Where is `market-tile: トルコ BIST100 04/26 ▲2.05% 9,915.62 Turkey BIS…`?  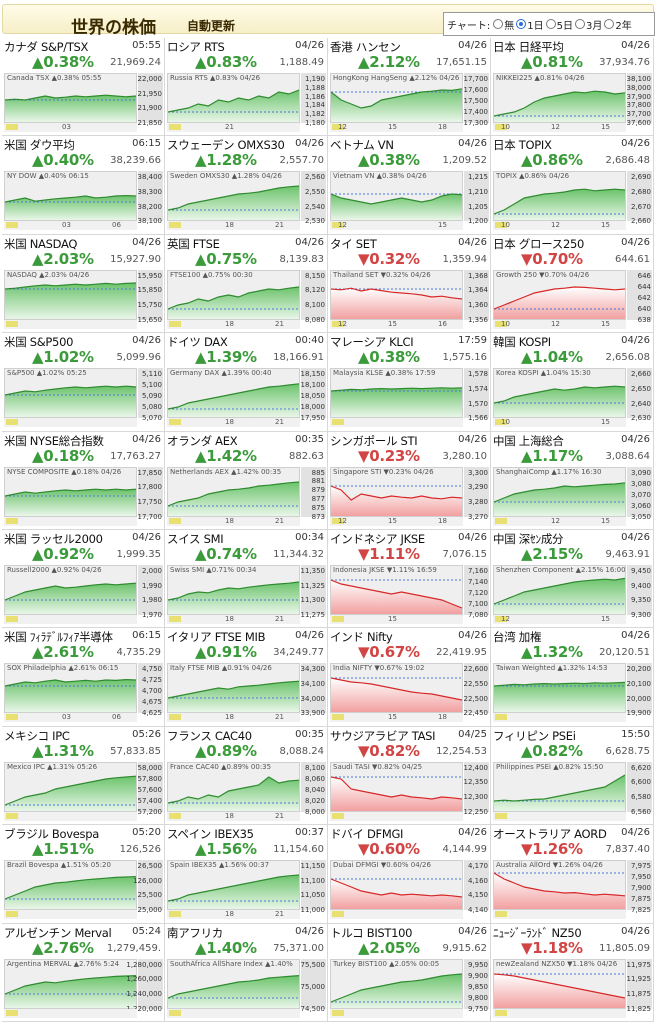 market-tile: トルコ BIST100 04/26 ▲2.05% 9,915.62 Turkey BIS… is located at coordinates (409, 972).